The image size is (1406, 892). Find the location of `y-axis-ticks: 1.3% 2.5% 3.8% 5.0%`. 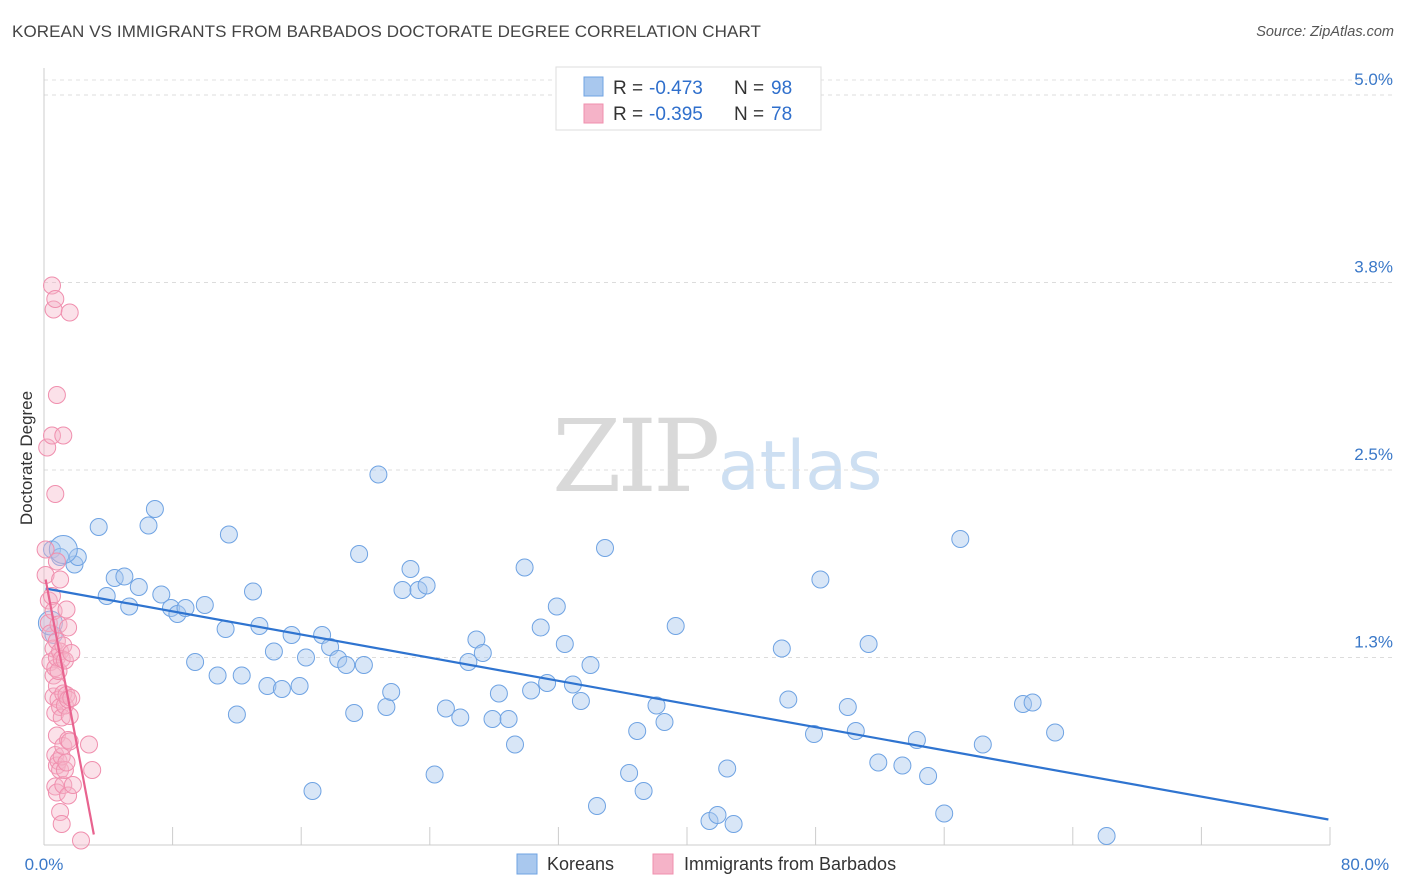

y-axis-ticks: 1.3% 2.5% 3.8% 5.0% is located at coordinates (1373, 361).